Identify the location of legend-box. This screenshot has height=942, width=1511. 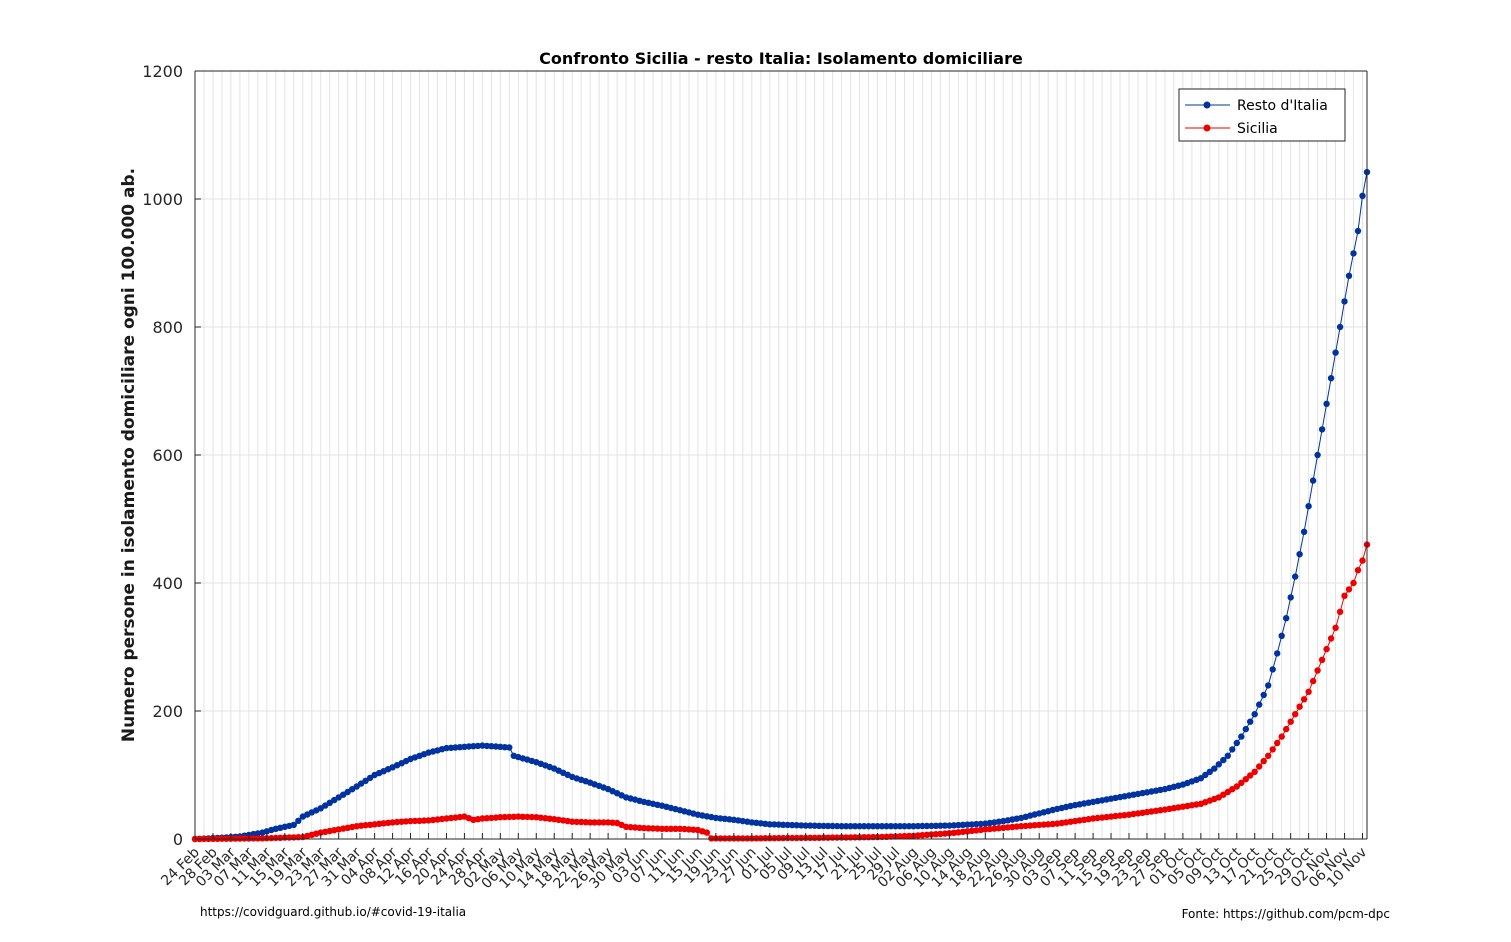
(1262, 115).